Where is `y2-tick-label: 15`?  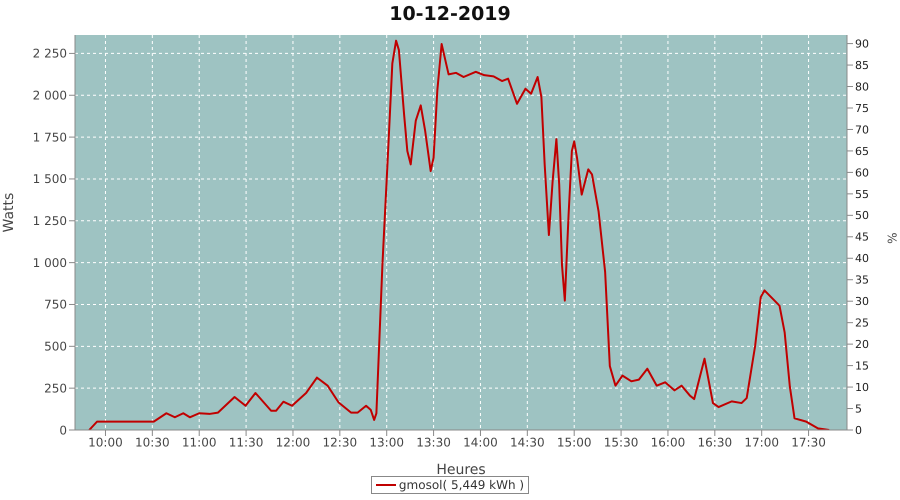
y2-tick-label: 15 is located at coordinates (862, 366).